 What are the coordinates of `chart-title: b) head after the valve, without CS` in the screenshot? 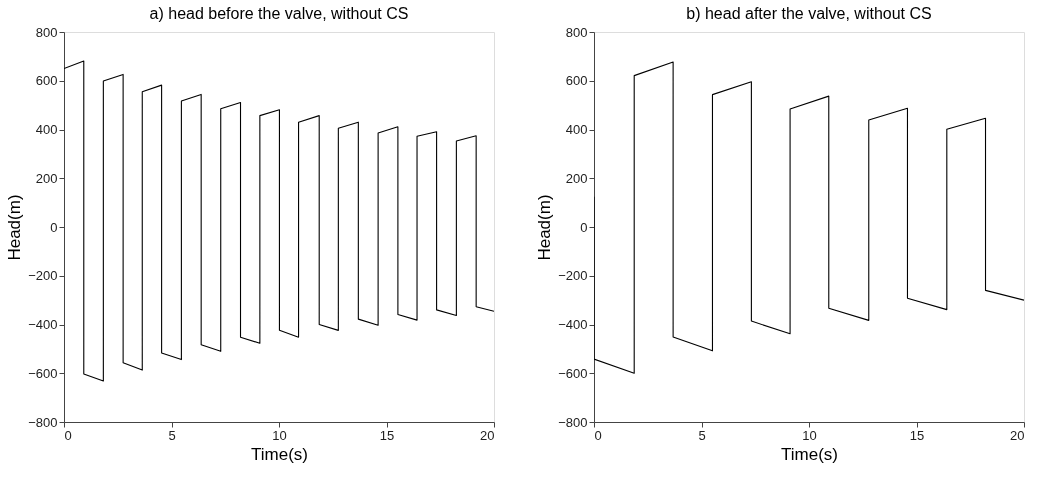 It's located at (809, 13).